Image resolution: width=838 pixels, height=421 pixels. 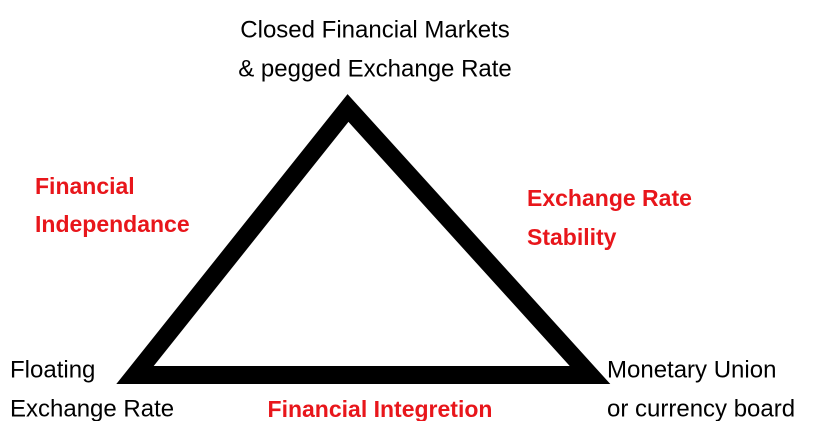 I want to click on side-label: Exchange Rate, so click(x=609, y=198).